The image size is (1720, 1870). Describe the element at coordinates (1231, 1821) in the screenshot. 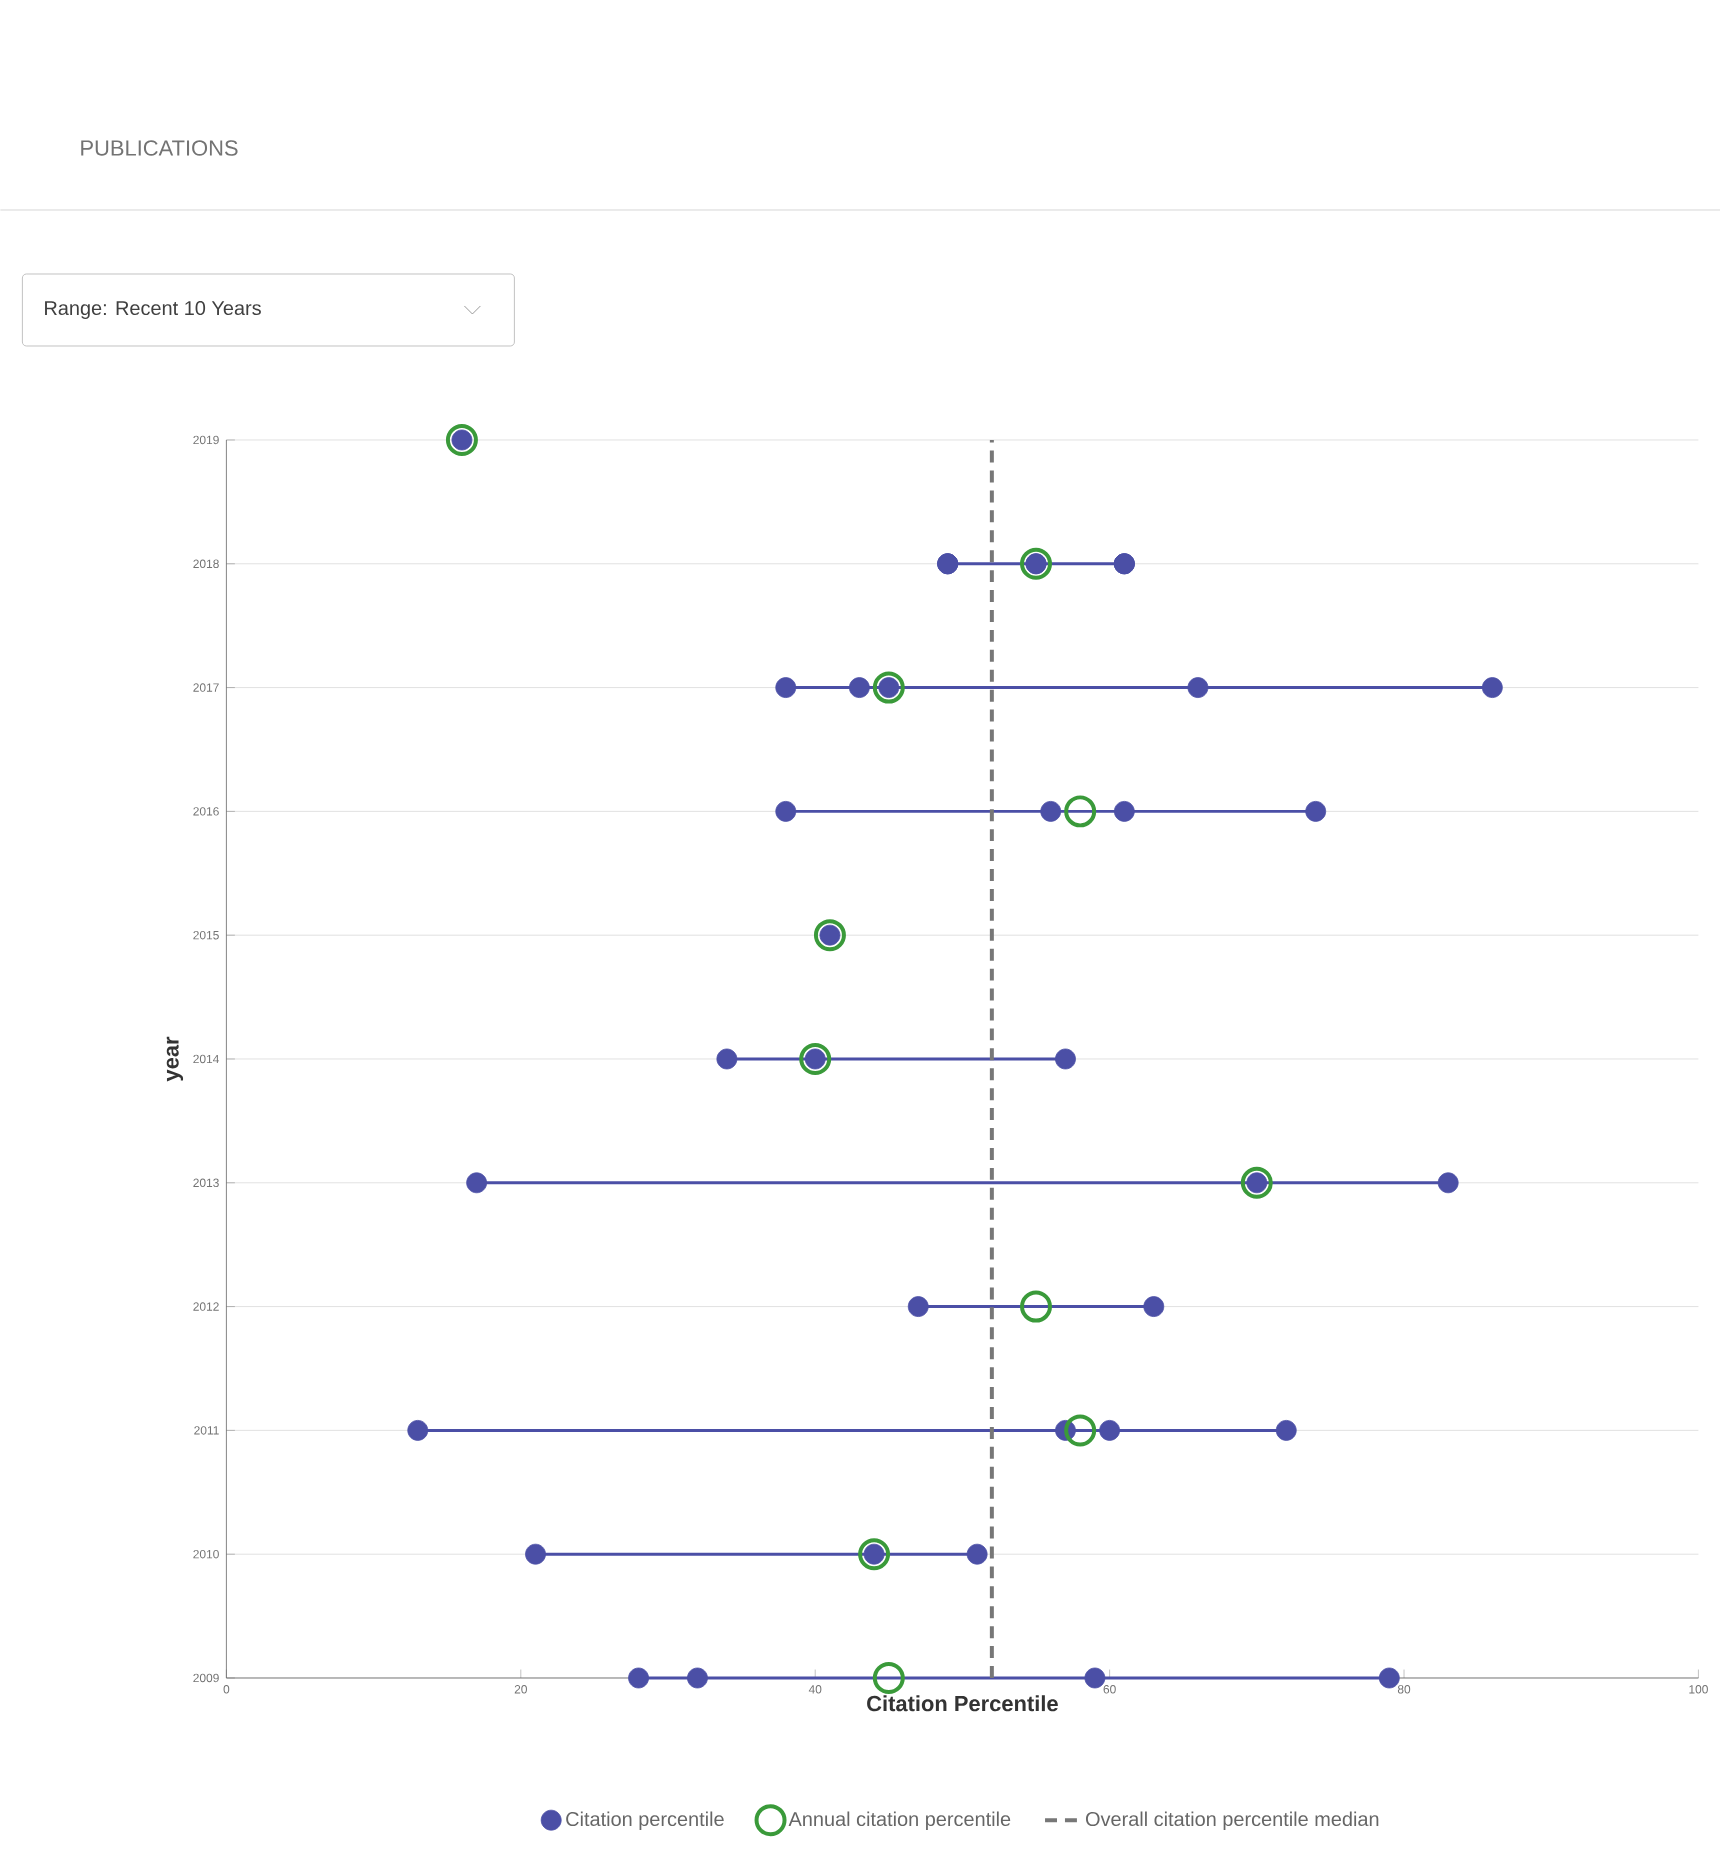

I see `legend-label: Overall citation percentile median` at that location.